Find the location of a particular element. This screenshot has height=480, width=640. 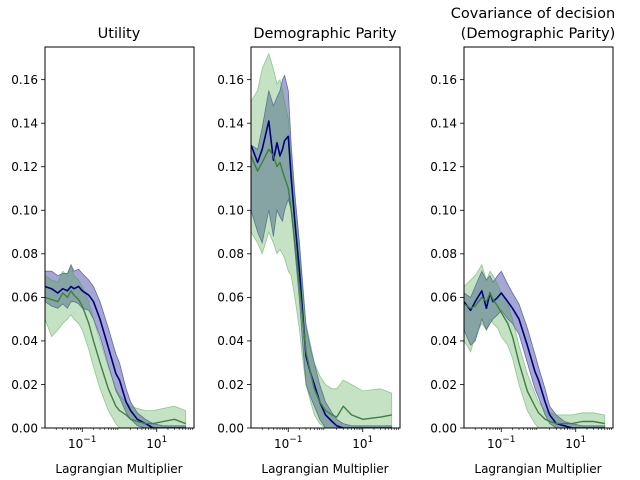

panel-title-line-1: Covariance of decision is located at coordinates (533, 14).